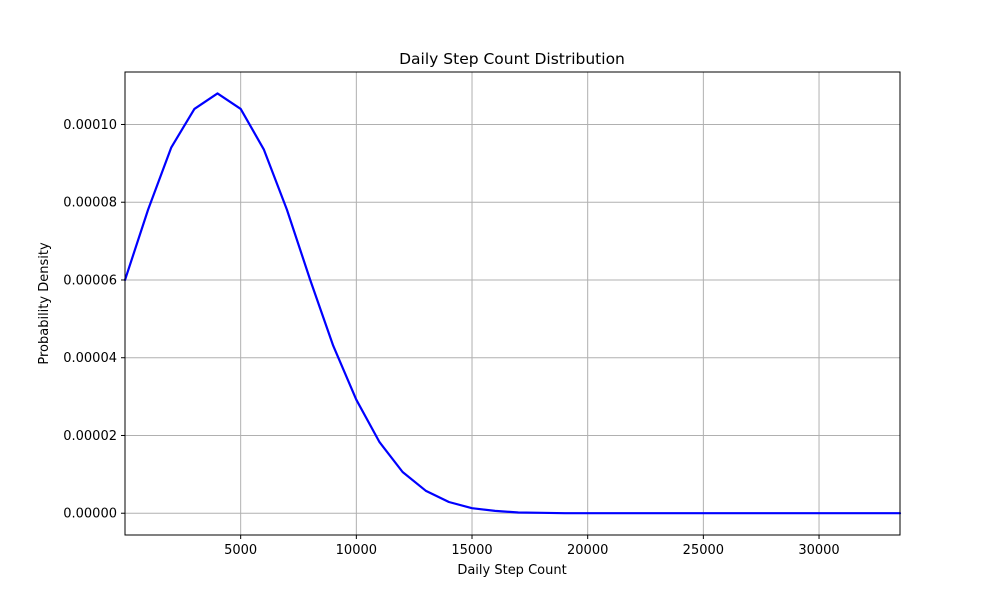 This screenshot has width=1000, height=600. Describe the element at coordinates (532, 546) in the screenshot. I see `x-axis-ticks: 5000 10000 15000 20000 25000 30000` at that location.